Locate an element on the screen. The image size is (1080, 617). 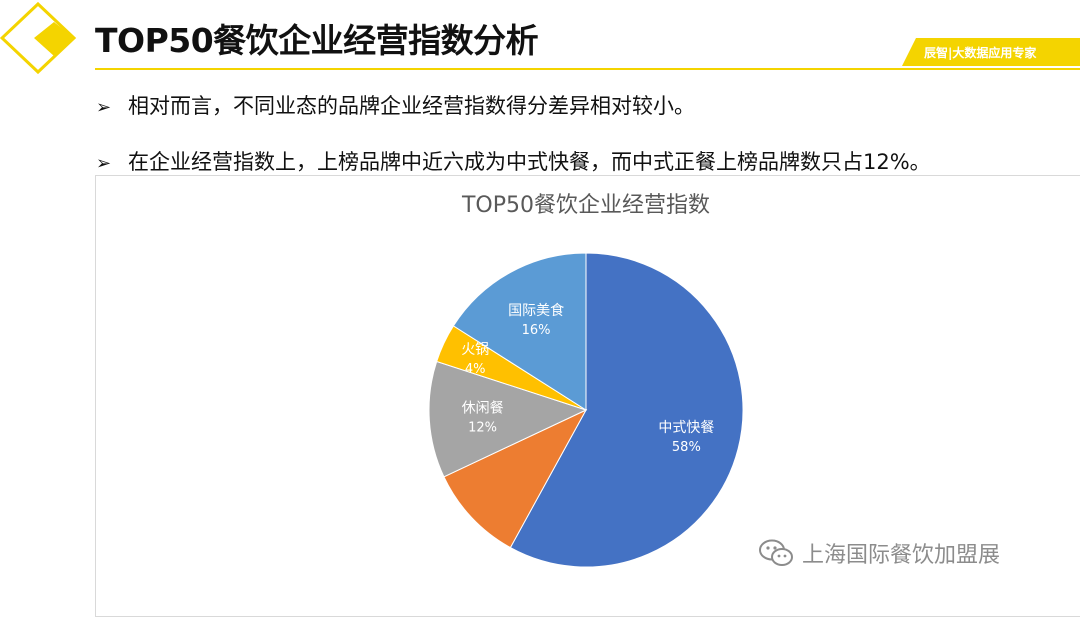
title-underline is located at coordinates (587, 69).